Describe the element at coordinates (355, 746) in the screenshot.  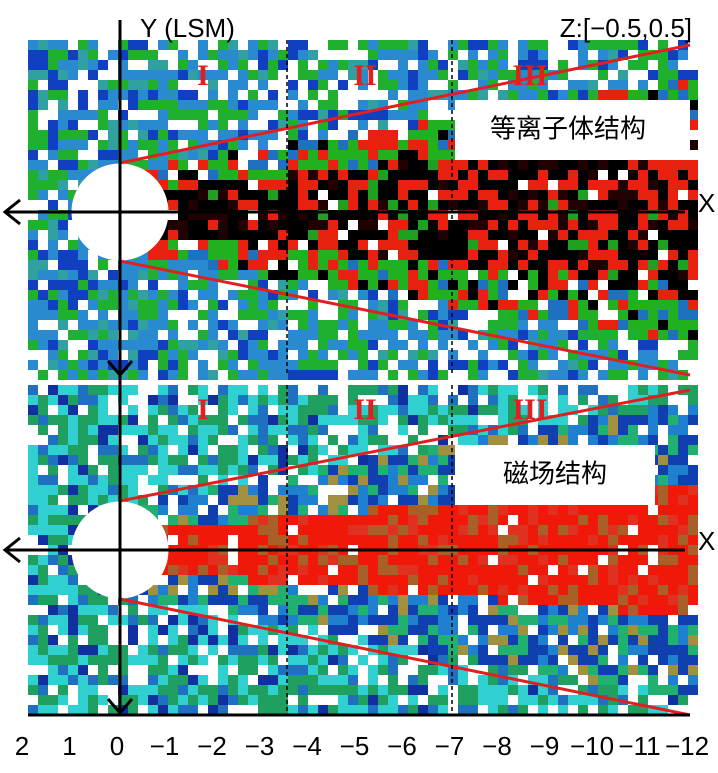
I see `x-tick-label: −5` at that location.